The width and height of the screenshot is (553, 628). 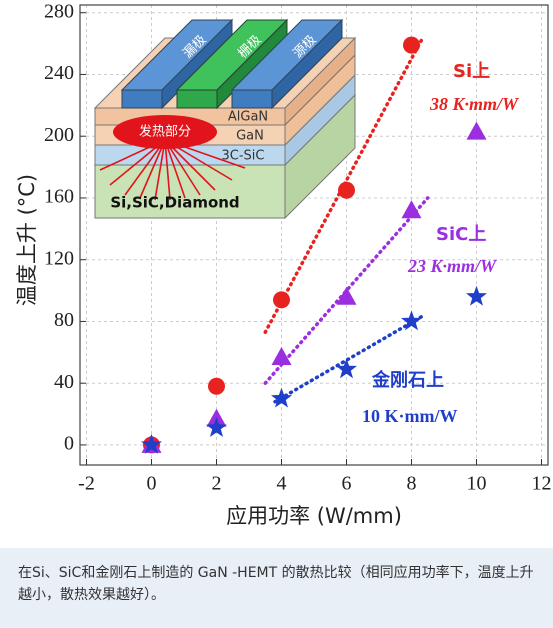 I want to click on y-axis-title: 温度上升 (°C), so click(x=27, y=240).